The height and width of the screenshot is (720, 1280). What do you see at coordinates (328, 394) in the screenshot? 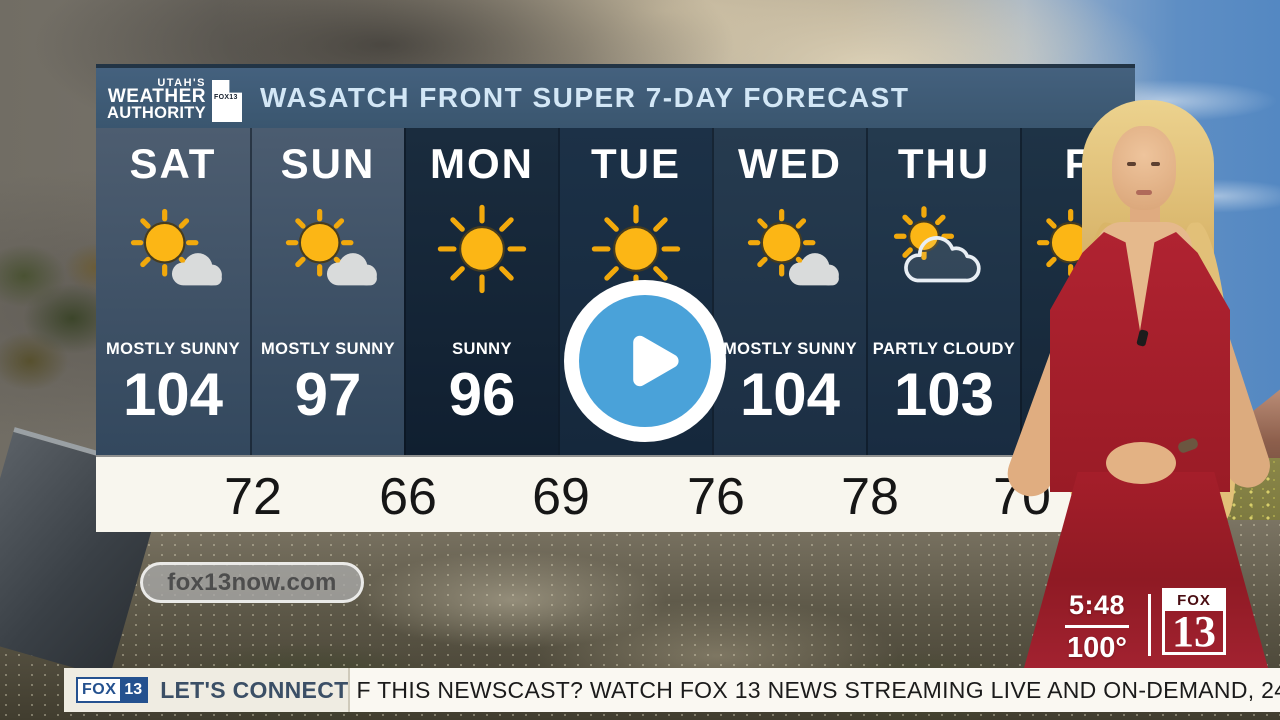
I see `day-high-temp: 97` at bounding box center [328, 394].